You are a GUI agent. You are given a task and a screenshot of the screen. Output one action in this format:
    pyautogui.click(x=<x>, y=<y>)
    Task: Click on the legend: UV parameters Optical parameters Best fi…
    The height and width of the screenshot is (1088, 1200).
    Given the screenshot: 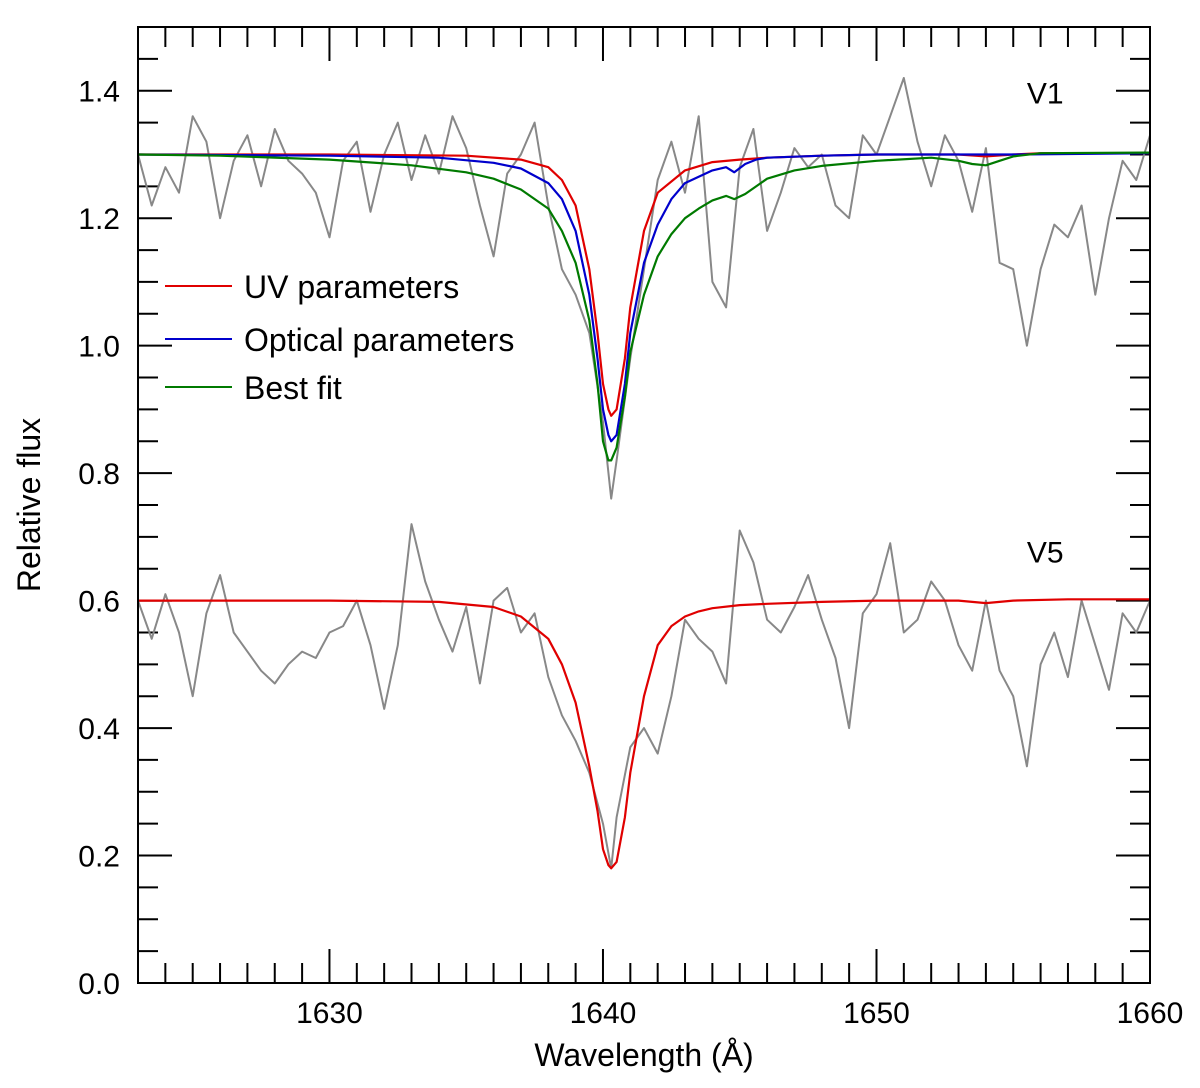 What is the action you would take?
    pyautogui.click(x=339, y=337)
    